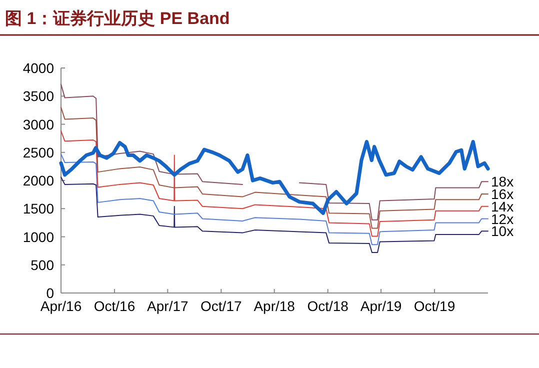 This screenshot has width=539, height=368. I want to click on y-tick-label: 0, so click(50, 293).